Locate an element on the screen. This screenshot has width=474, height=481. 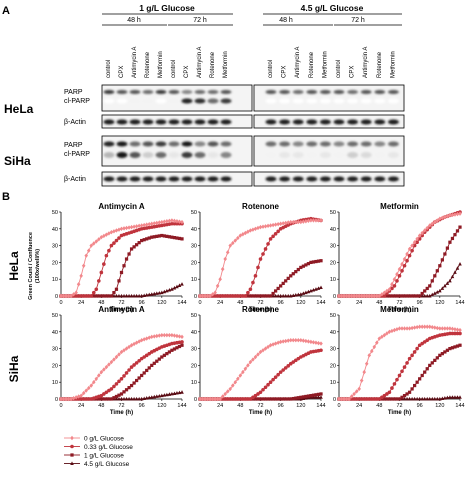
y-tick-label: 40 is located at coordinates (333, 230).